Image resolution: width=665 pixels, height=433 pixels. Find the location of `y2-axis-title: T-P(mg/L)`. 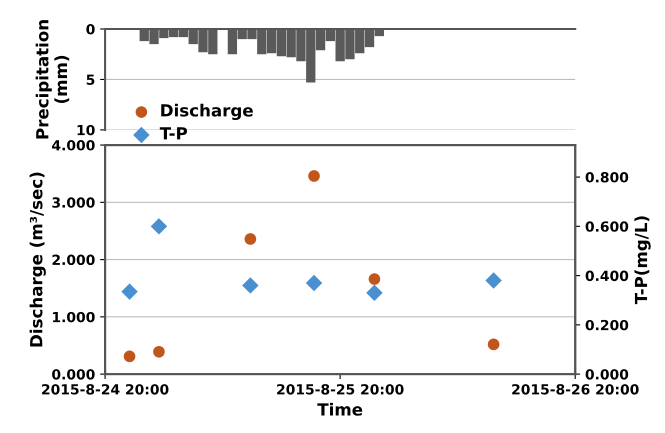

y2-axis-title: T-P(mg/L) is located at coordinates (642, 260).